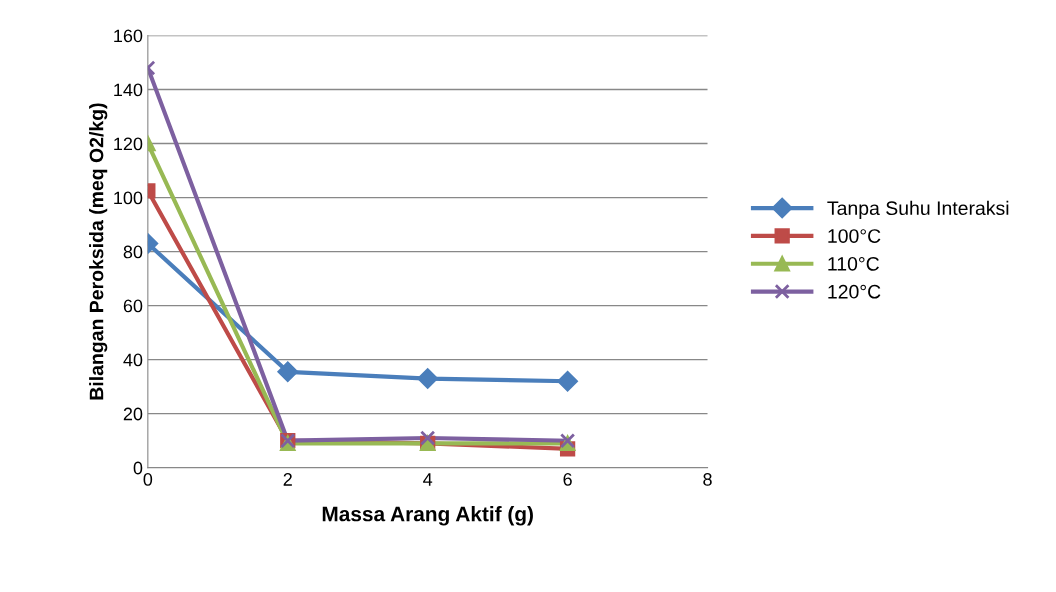 This screenshot has height=592, width=1056. Describe the element at coordinates (133, 360) in the screenshot. I see `y-tick-label: 40` at that location.